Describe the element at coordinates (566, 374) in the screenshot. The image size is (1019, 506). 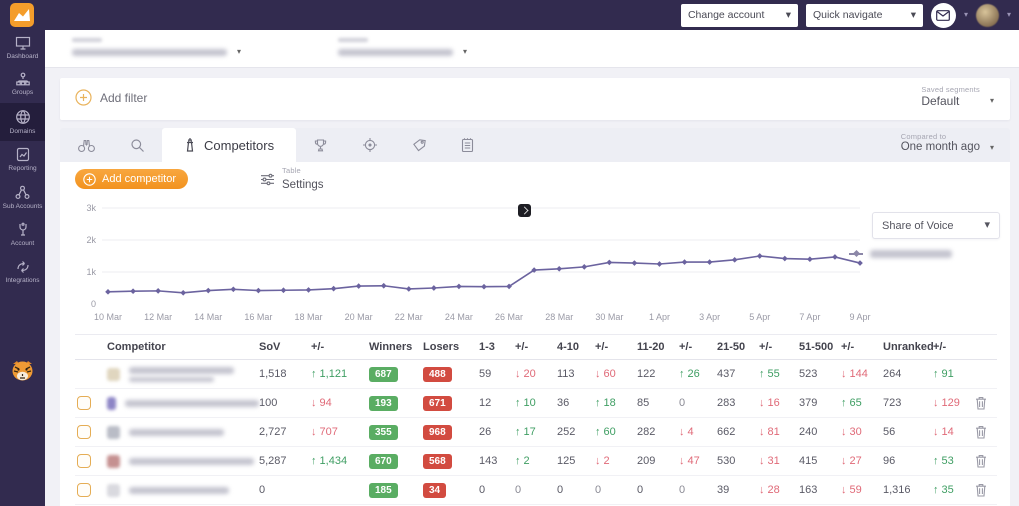
I see `cell-rank-count: 113` at that location.